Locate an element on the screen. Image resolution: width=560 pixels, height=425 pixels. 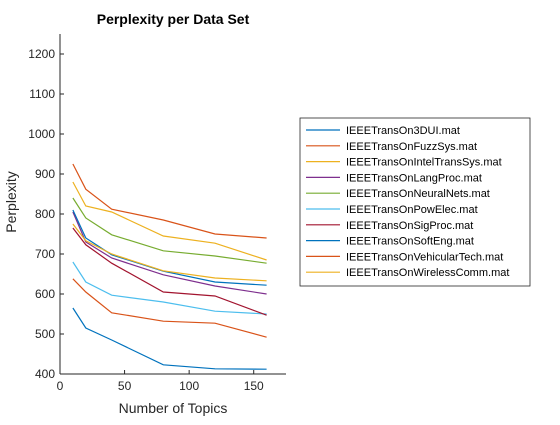
legend-label: IEEETransOnNeuralNets.mat is located at coordinates (418, 194).